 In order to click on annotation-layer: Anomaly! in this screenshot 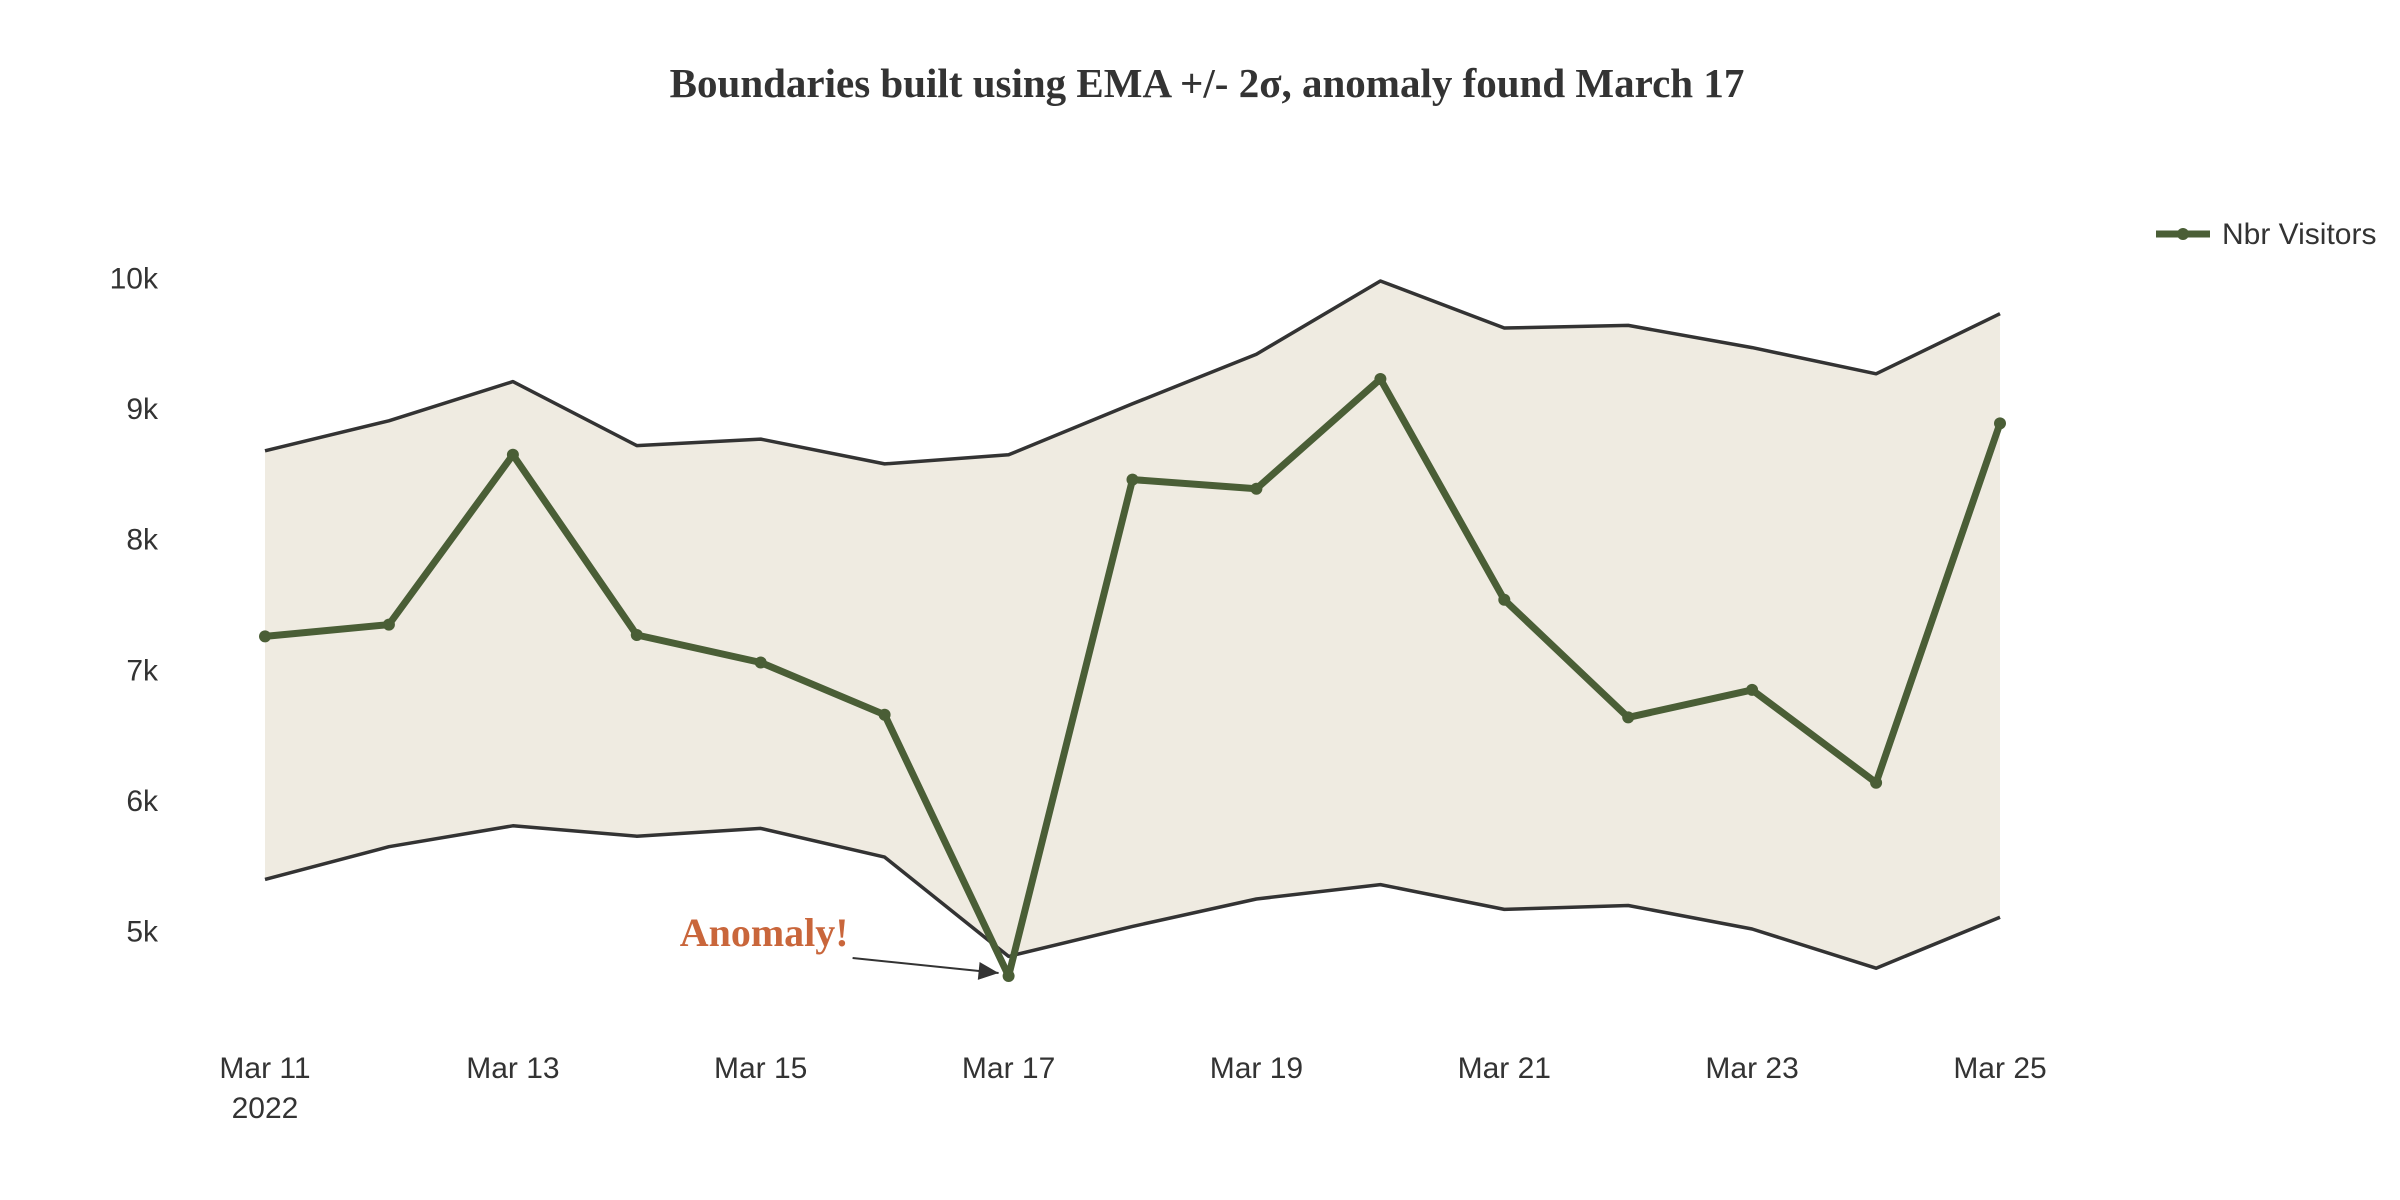, I will do `click(839, 945)`.